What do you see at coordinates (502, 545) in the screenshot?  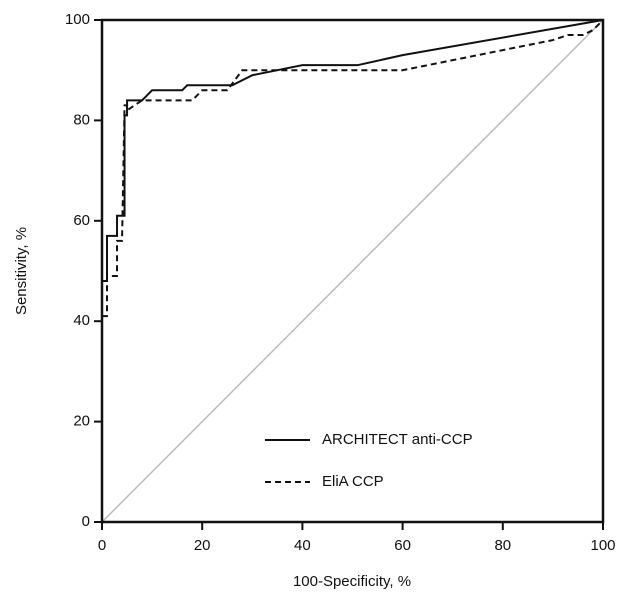 I see `x-tick-label: 80` at bounding box center [502, 545].